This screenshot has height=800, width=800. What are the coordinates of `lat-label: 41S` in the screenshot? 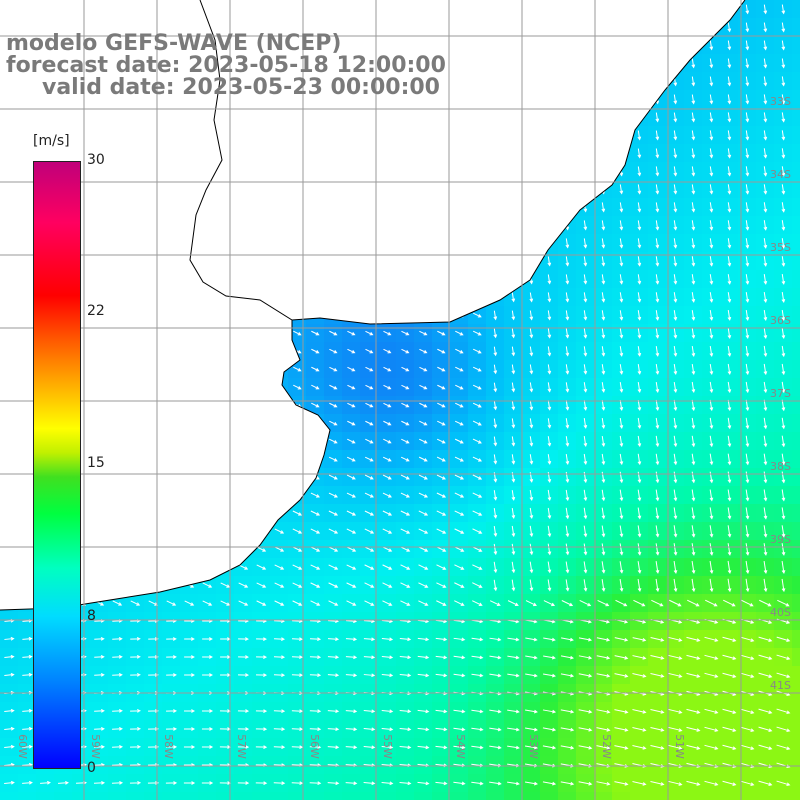 It's located at (780, 685).